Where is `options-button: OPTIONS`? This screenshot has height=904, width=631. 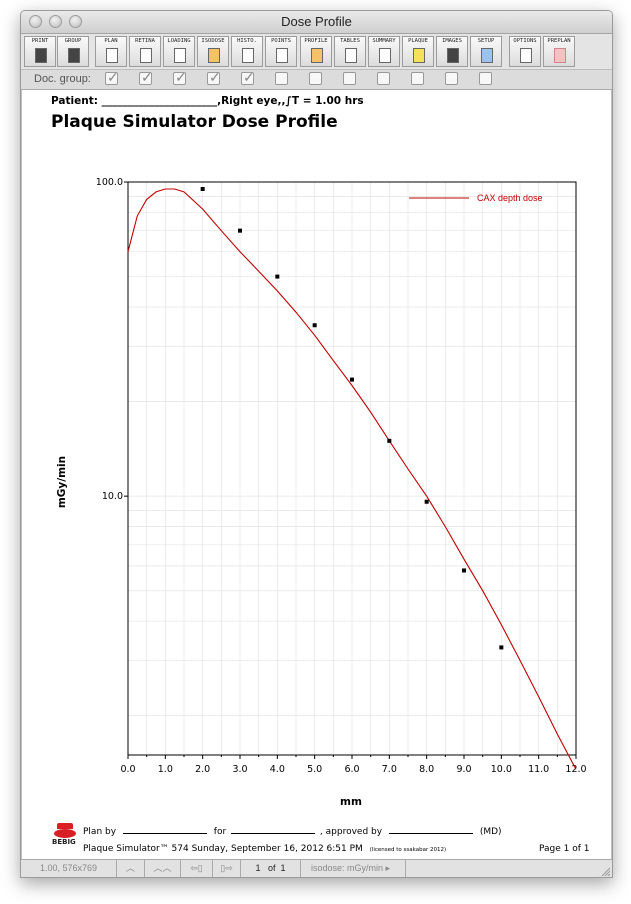
options-button: OPTIONS is located at coordinates (525, 51).